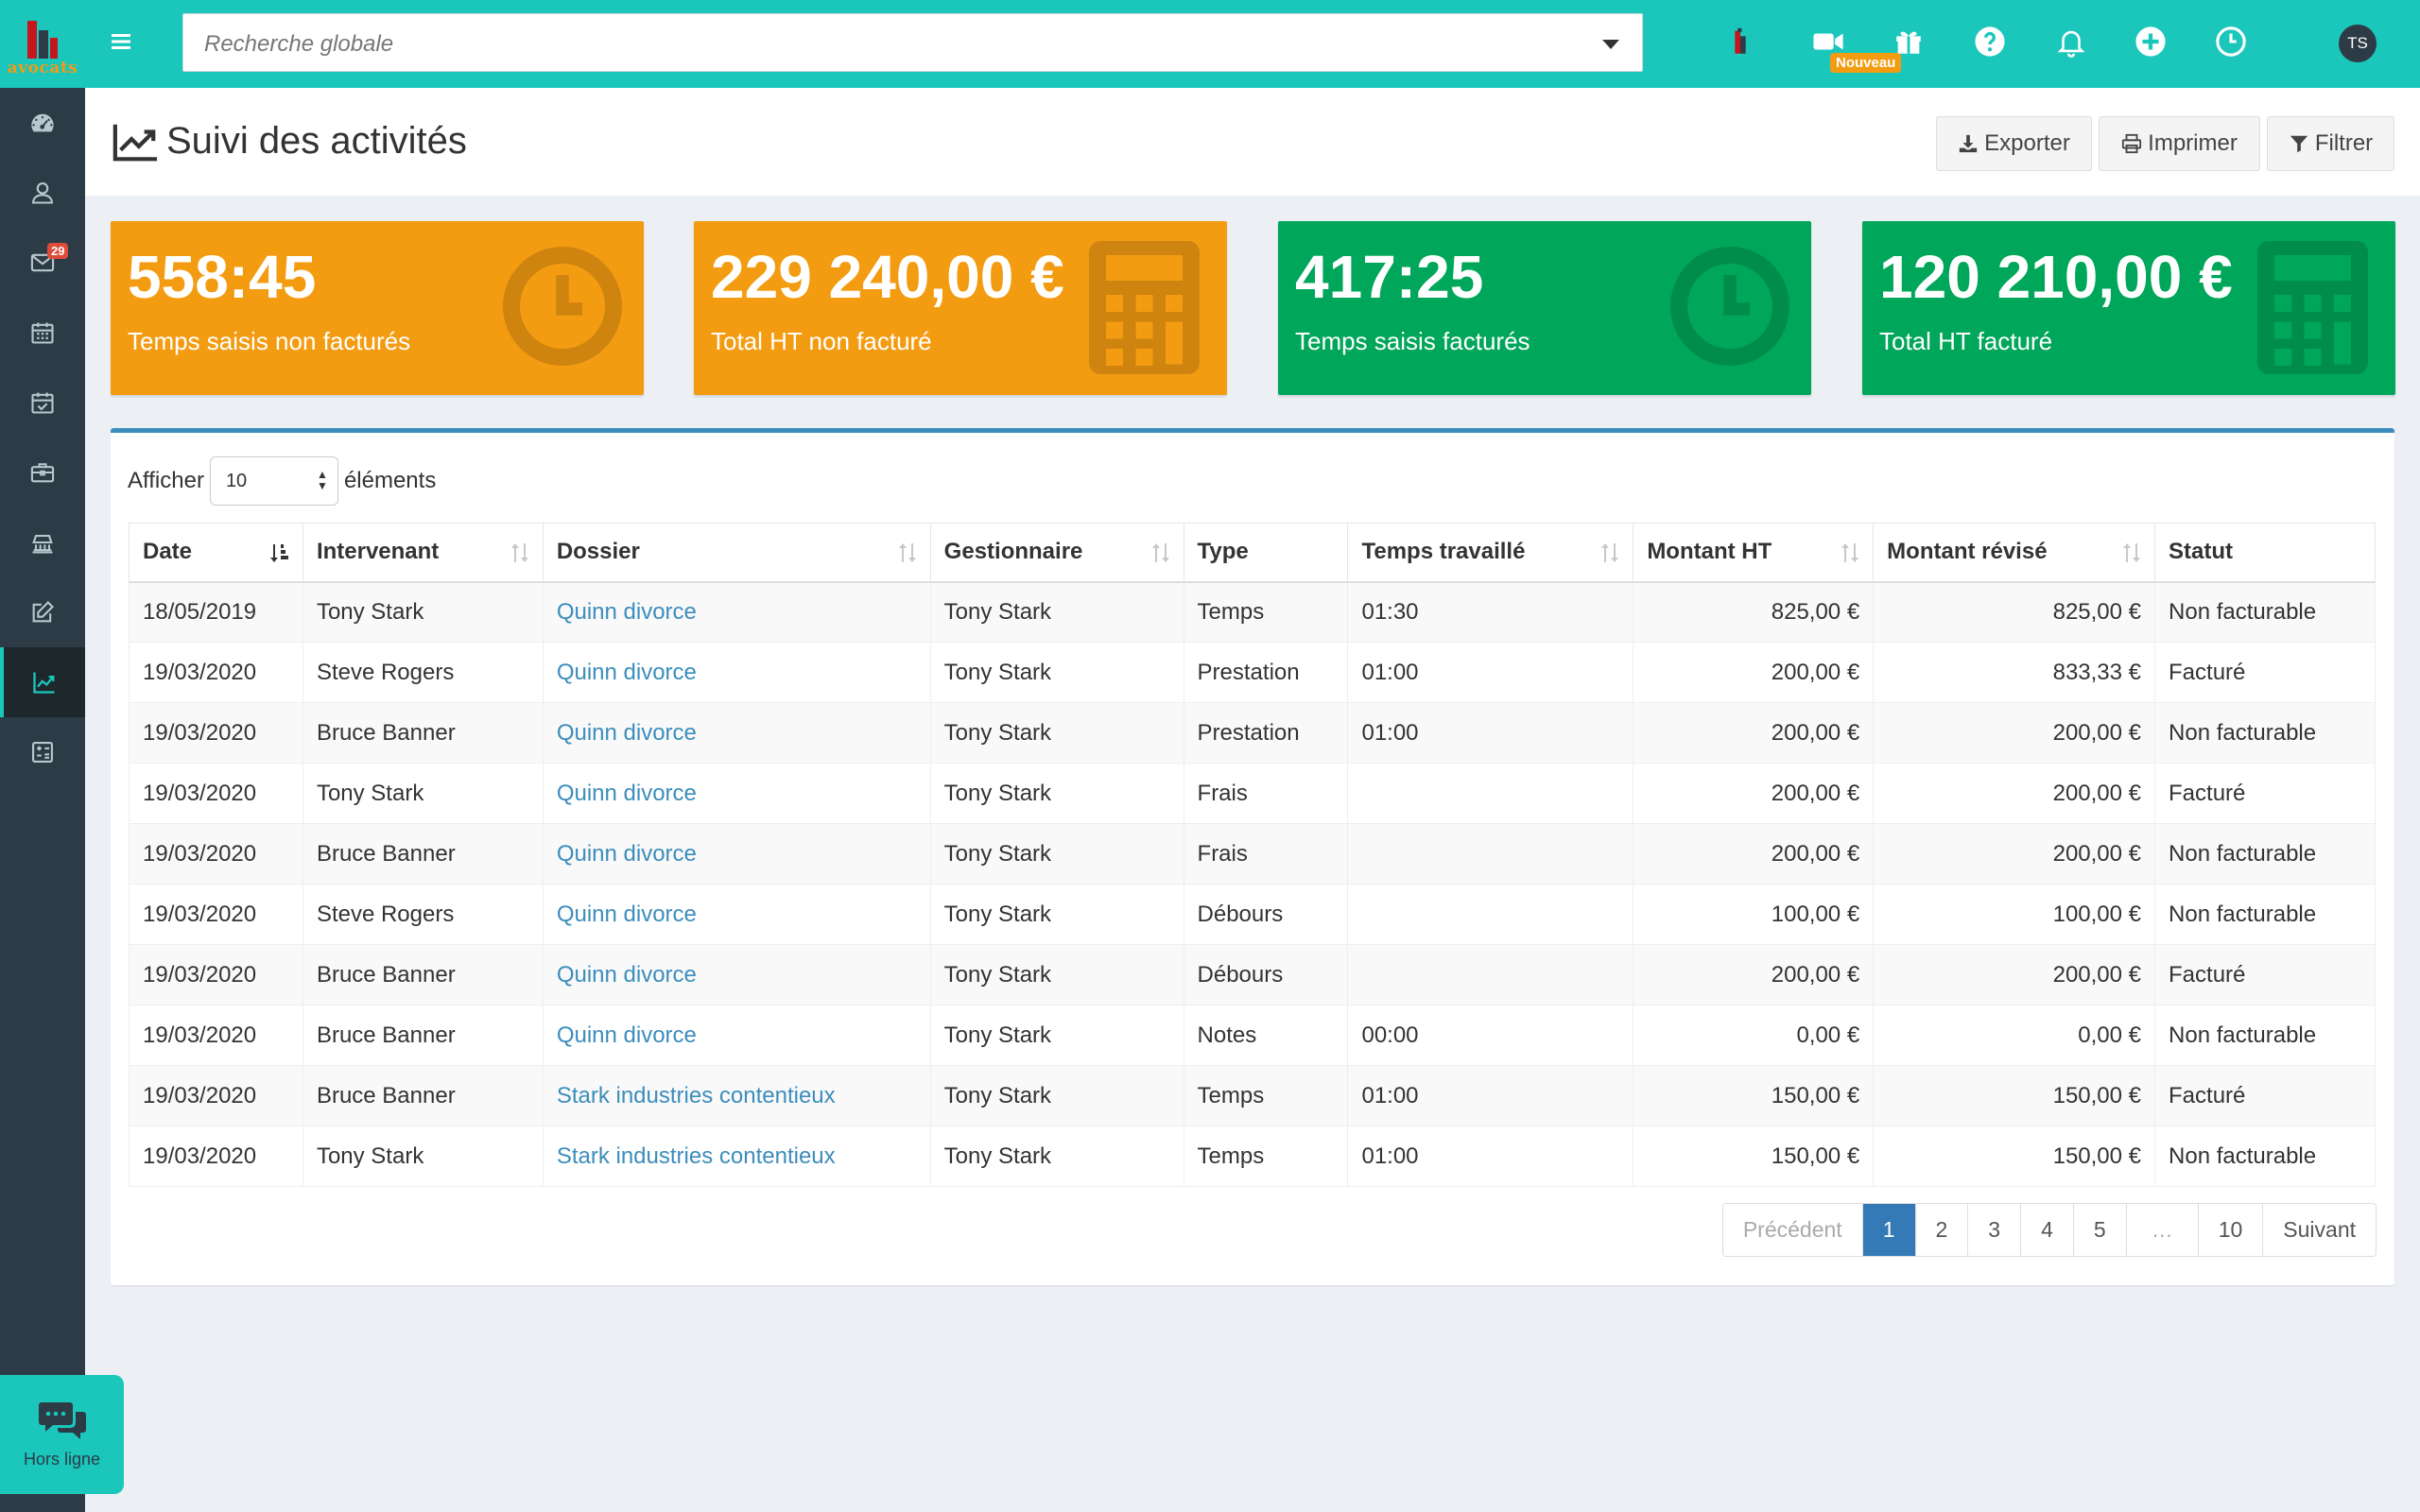 The height and width of the screenshot is (1512, 2420). Describe the element at coordinates (1740, 42) in the screenshot. I see `logo-button` at that location.